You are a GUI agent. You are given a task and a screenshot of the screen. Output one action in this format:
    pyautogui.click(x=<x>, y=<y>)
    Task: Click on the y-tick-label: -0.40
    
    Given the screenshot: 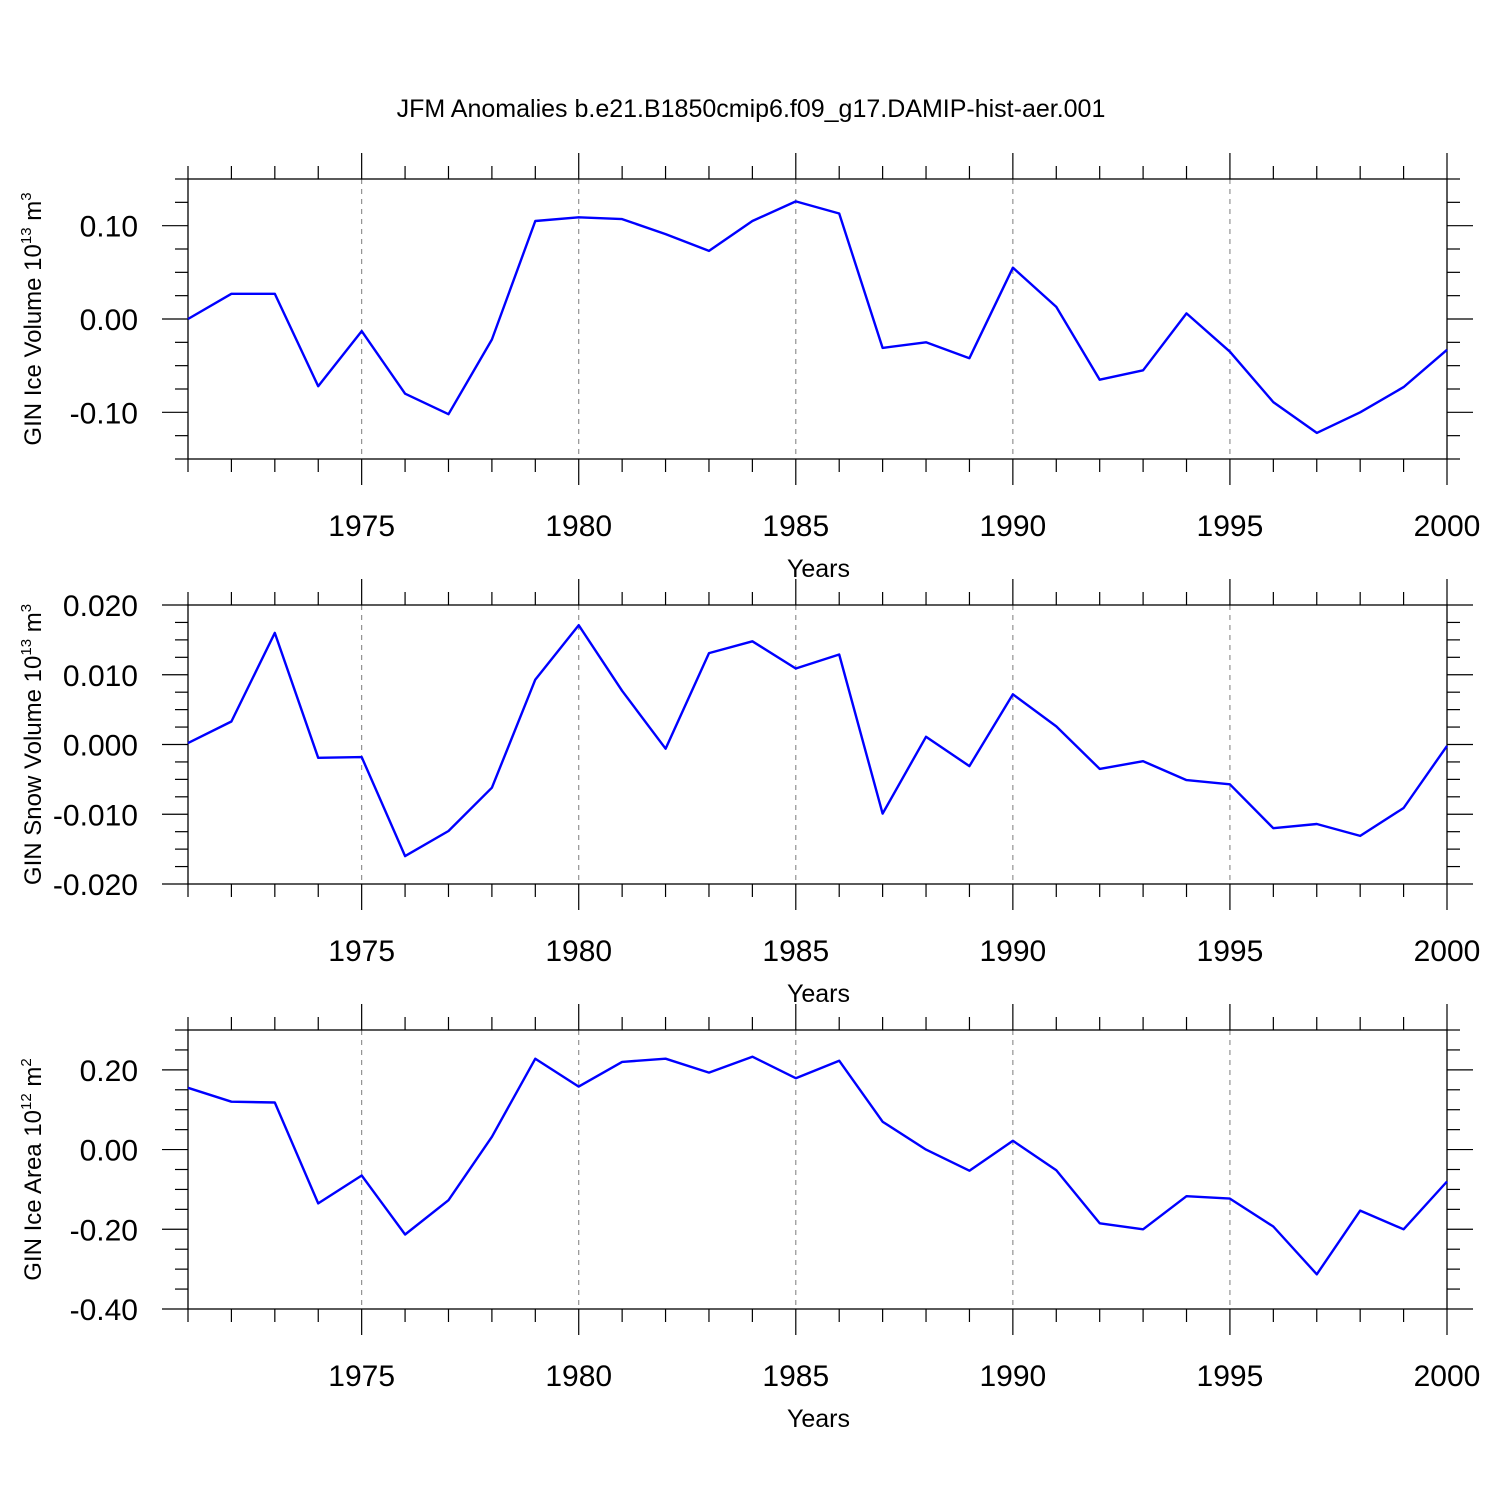 What is the action you would take?
    pyautogui.click(x=104, y=1310)
    